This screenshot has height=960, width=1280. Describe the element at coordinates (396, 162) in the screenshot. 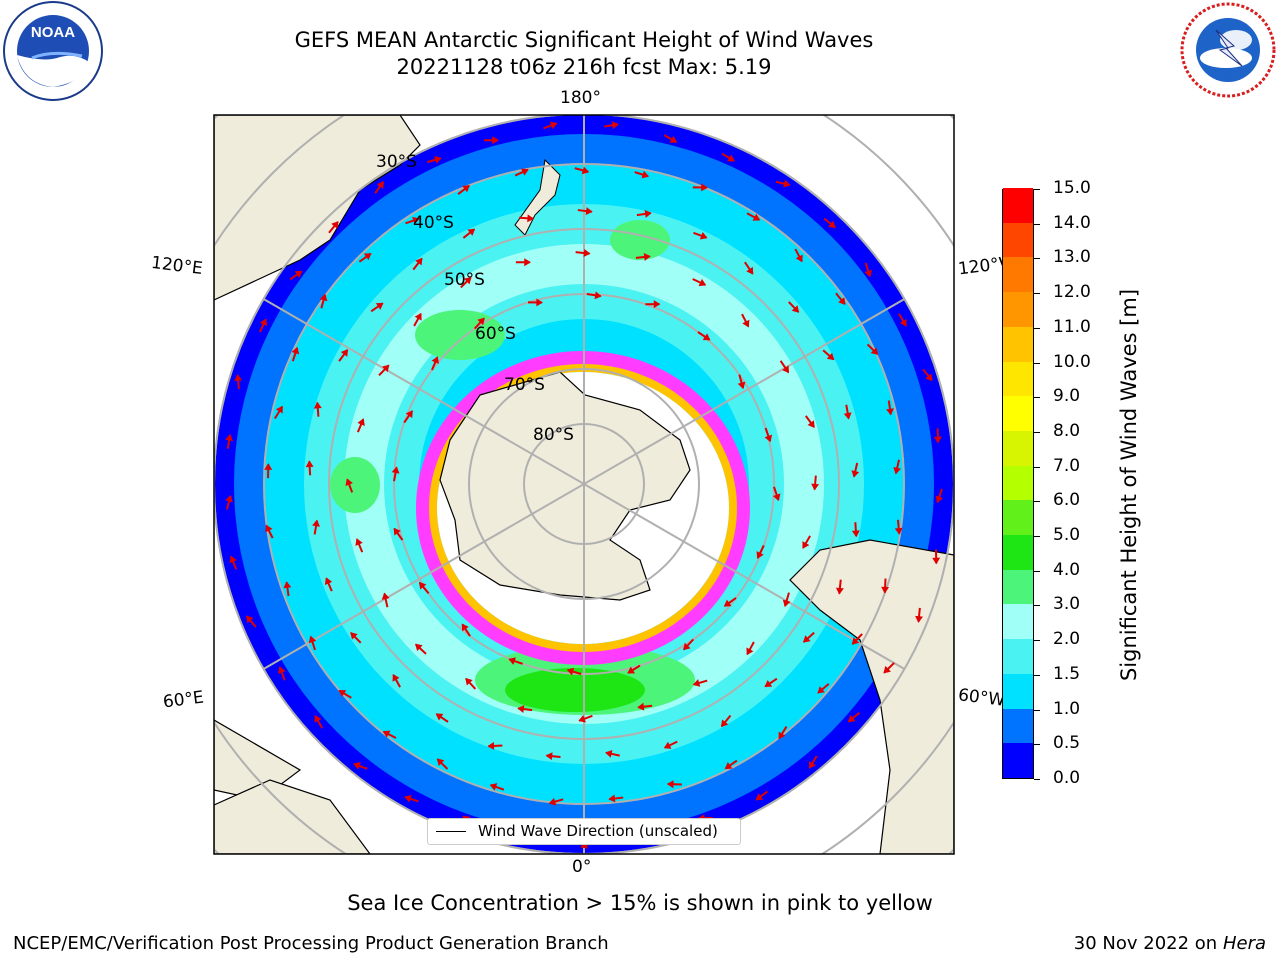

I see `latitude-label-30s: 30°S` at that location.